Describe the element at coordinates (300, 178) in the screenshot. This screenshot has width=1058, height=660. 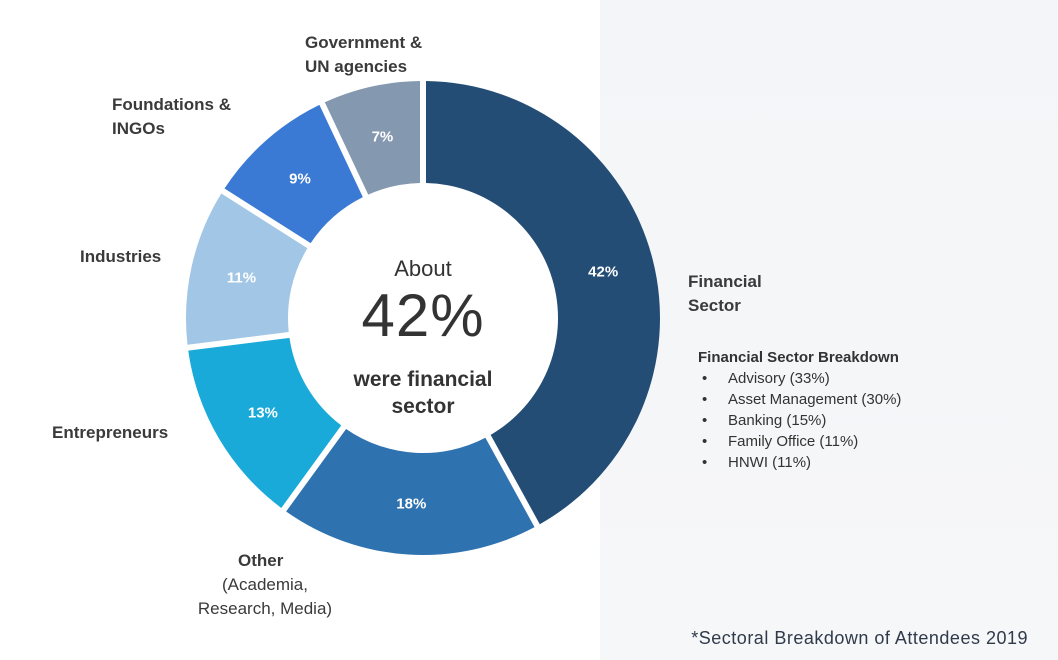
I see `slice-value-label-foundations: 9%` at that location.